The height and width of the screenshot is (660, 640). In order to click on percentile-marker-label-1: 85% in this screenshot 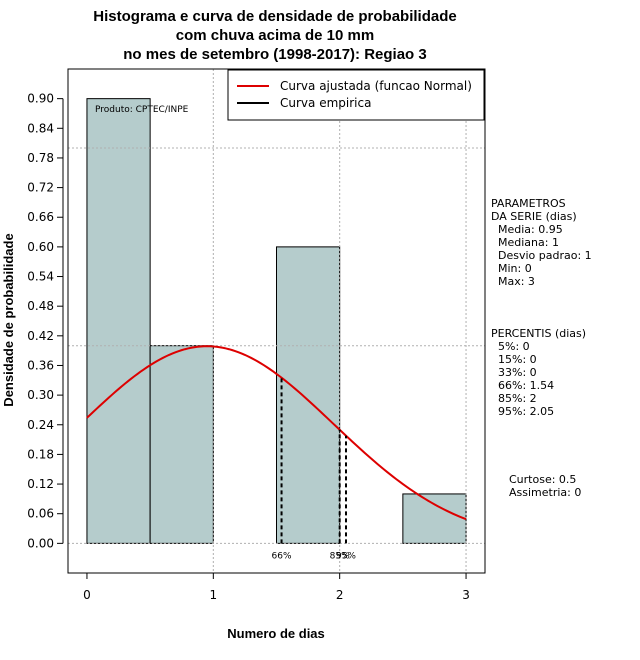, I will do `click(340, 556)`.